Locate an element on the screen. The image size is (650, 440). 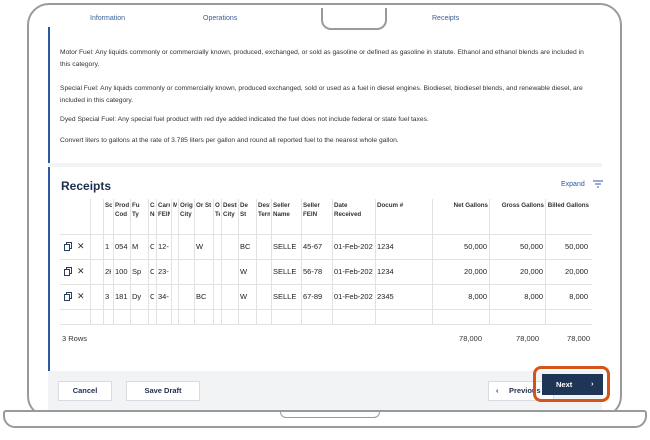
tab-operations: Operations is located at coordinates (220, 18).